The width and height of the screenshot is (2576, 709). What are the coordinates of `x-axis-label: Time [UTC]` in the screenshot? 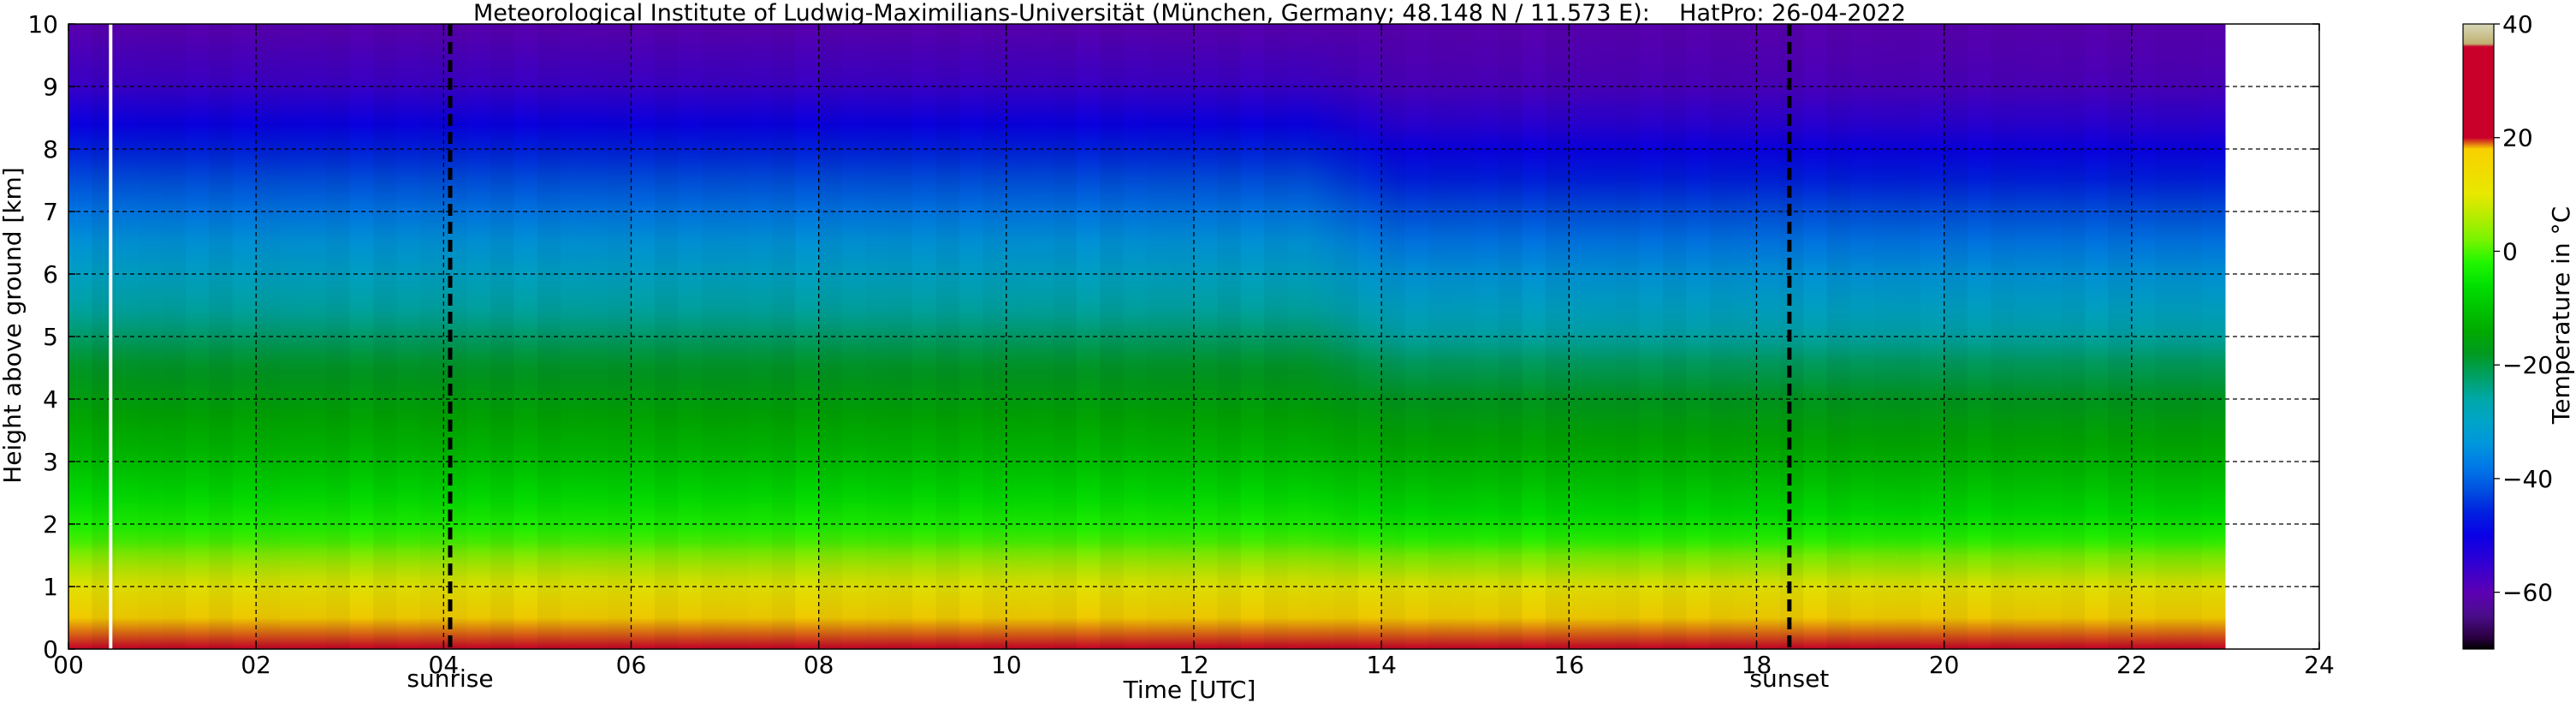 It's located at (1189, 690).